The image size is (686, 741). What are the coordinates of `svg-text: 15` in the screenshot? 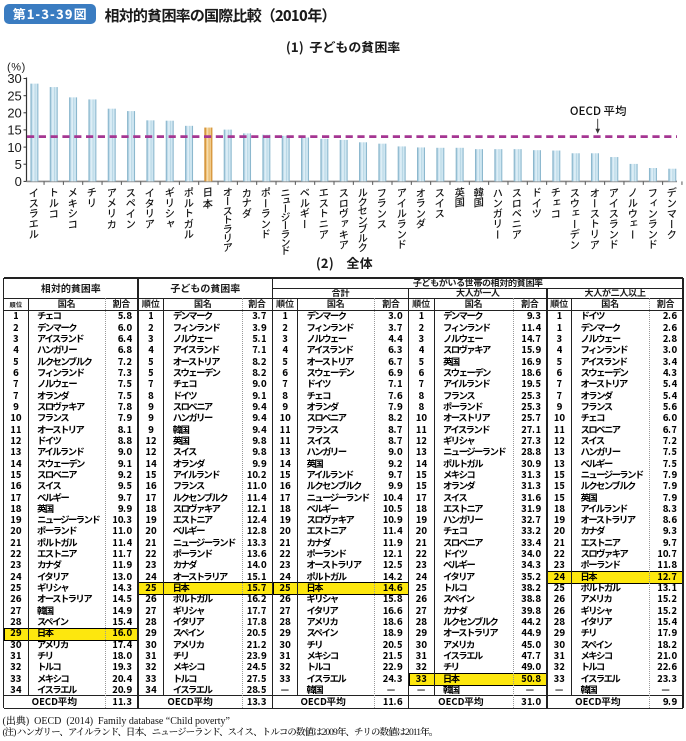 It's located at (14, 130).